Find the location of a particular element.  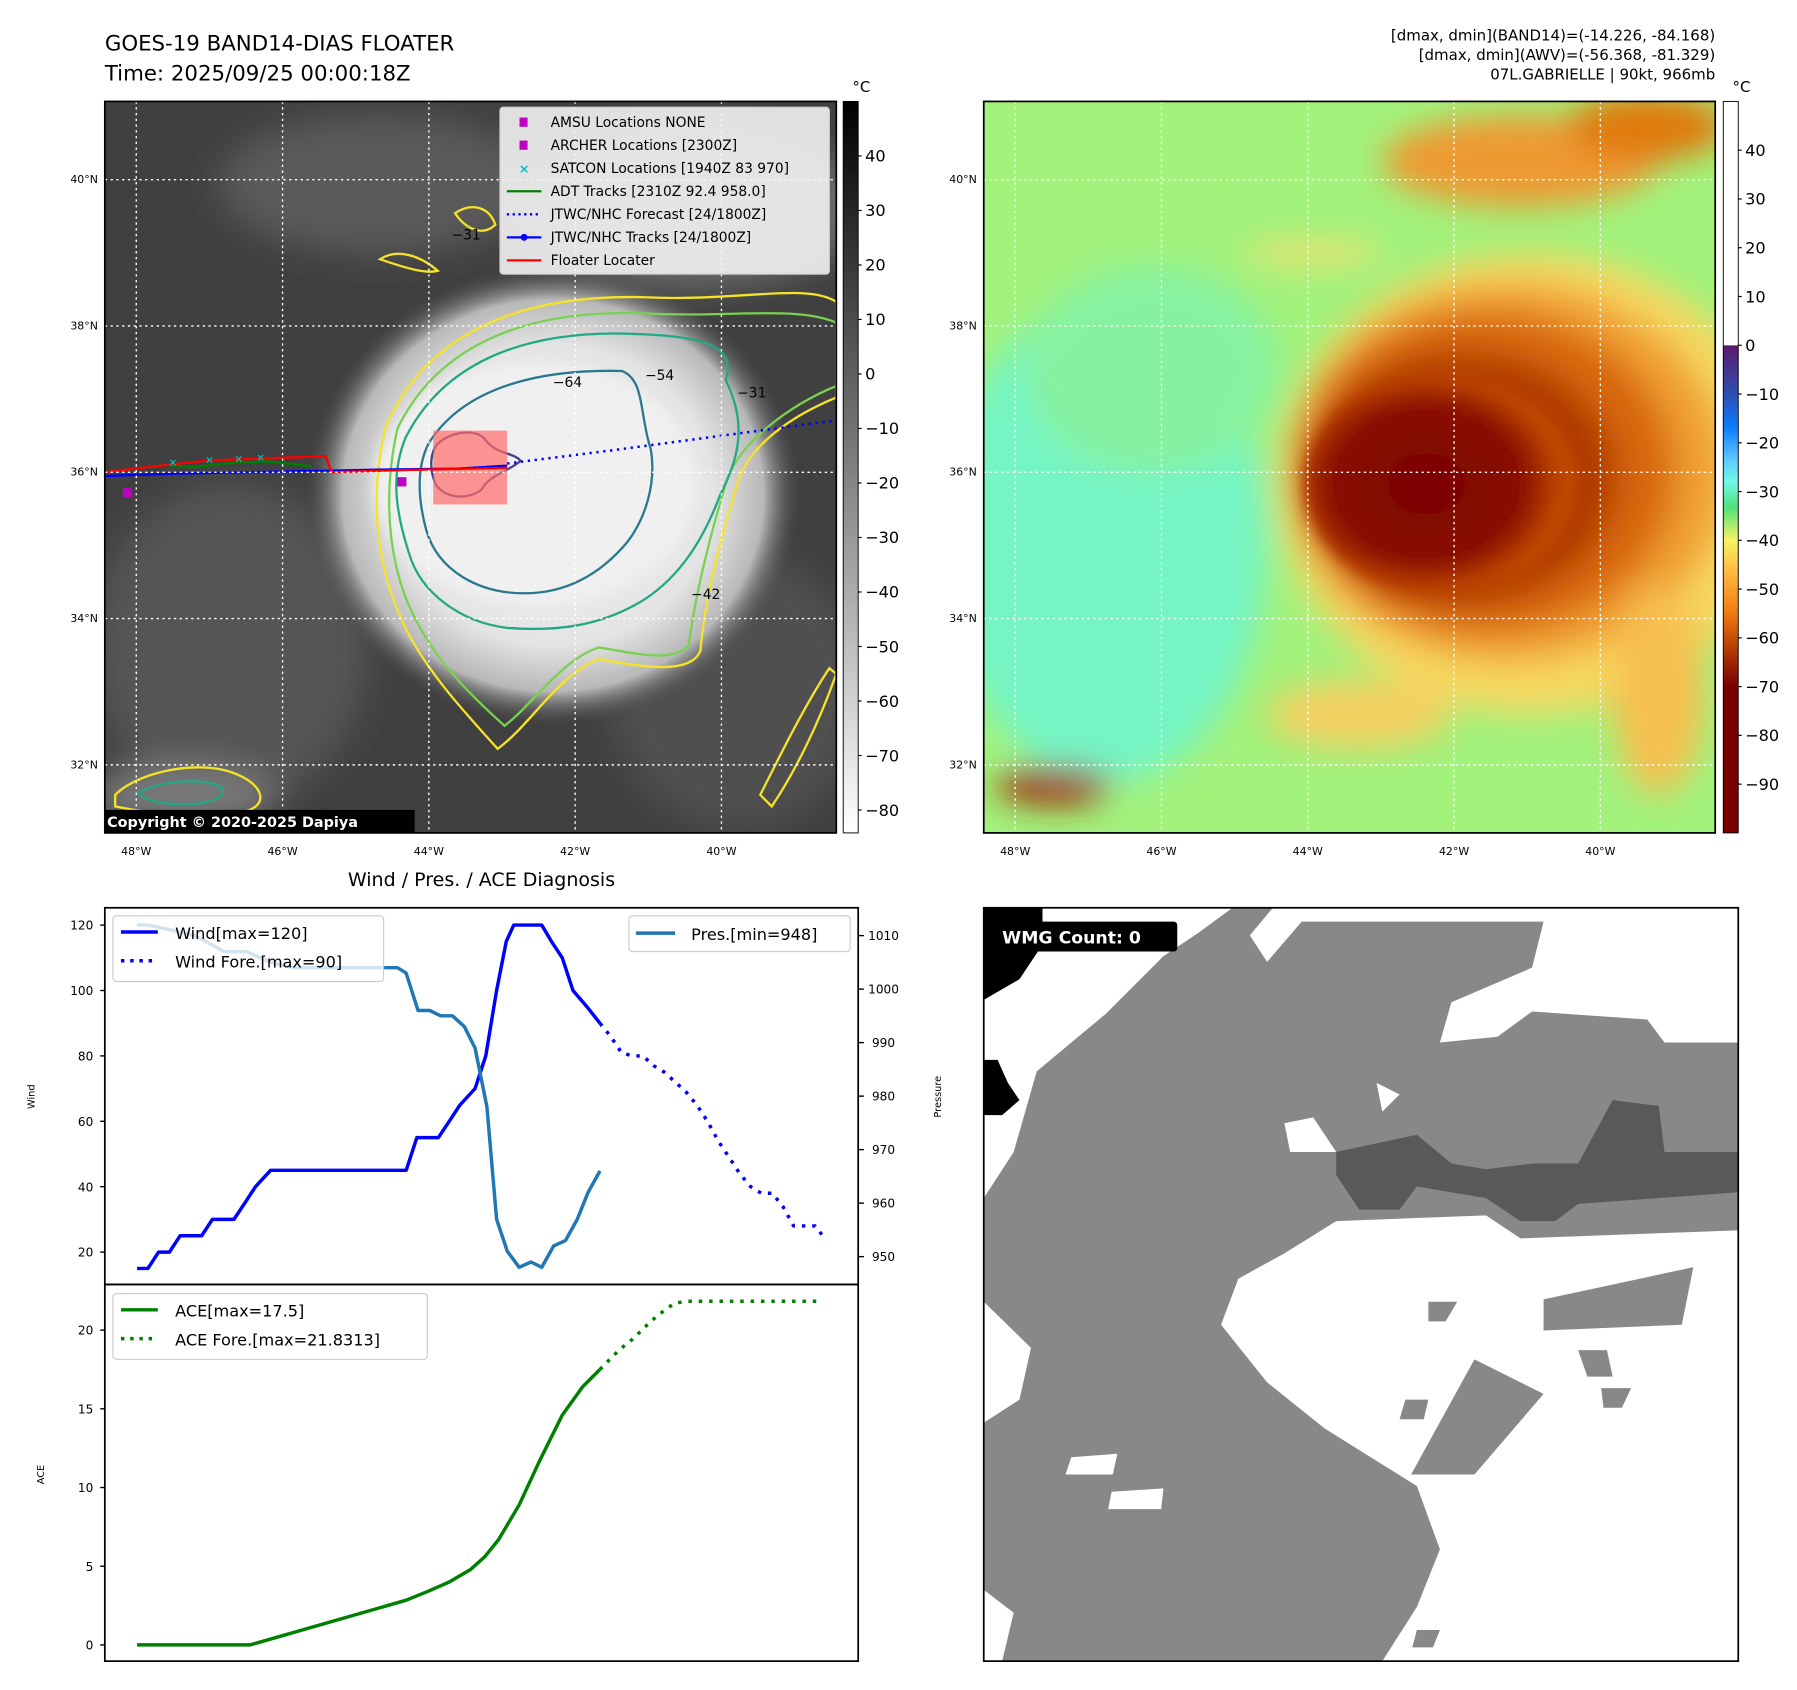

y-right-tick-label: 950 is located at coordinates (883, 1257).